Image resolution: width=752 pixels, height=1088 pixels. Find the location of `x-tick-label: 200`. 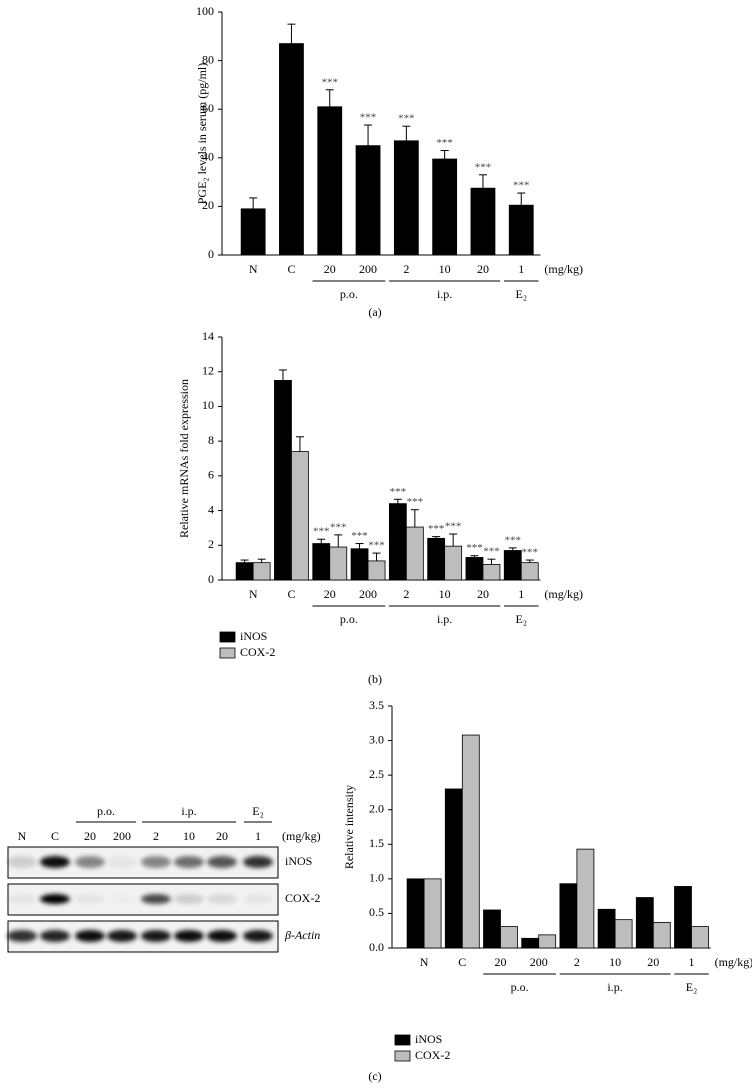

x-tick-label: 200 is located at coordinates (368, 269).